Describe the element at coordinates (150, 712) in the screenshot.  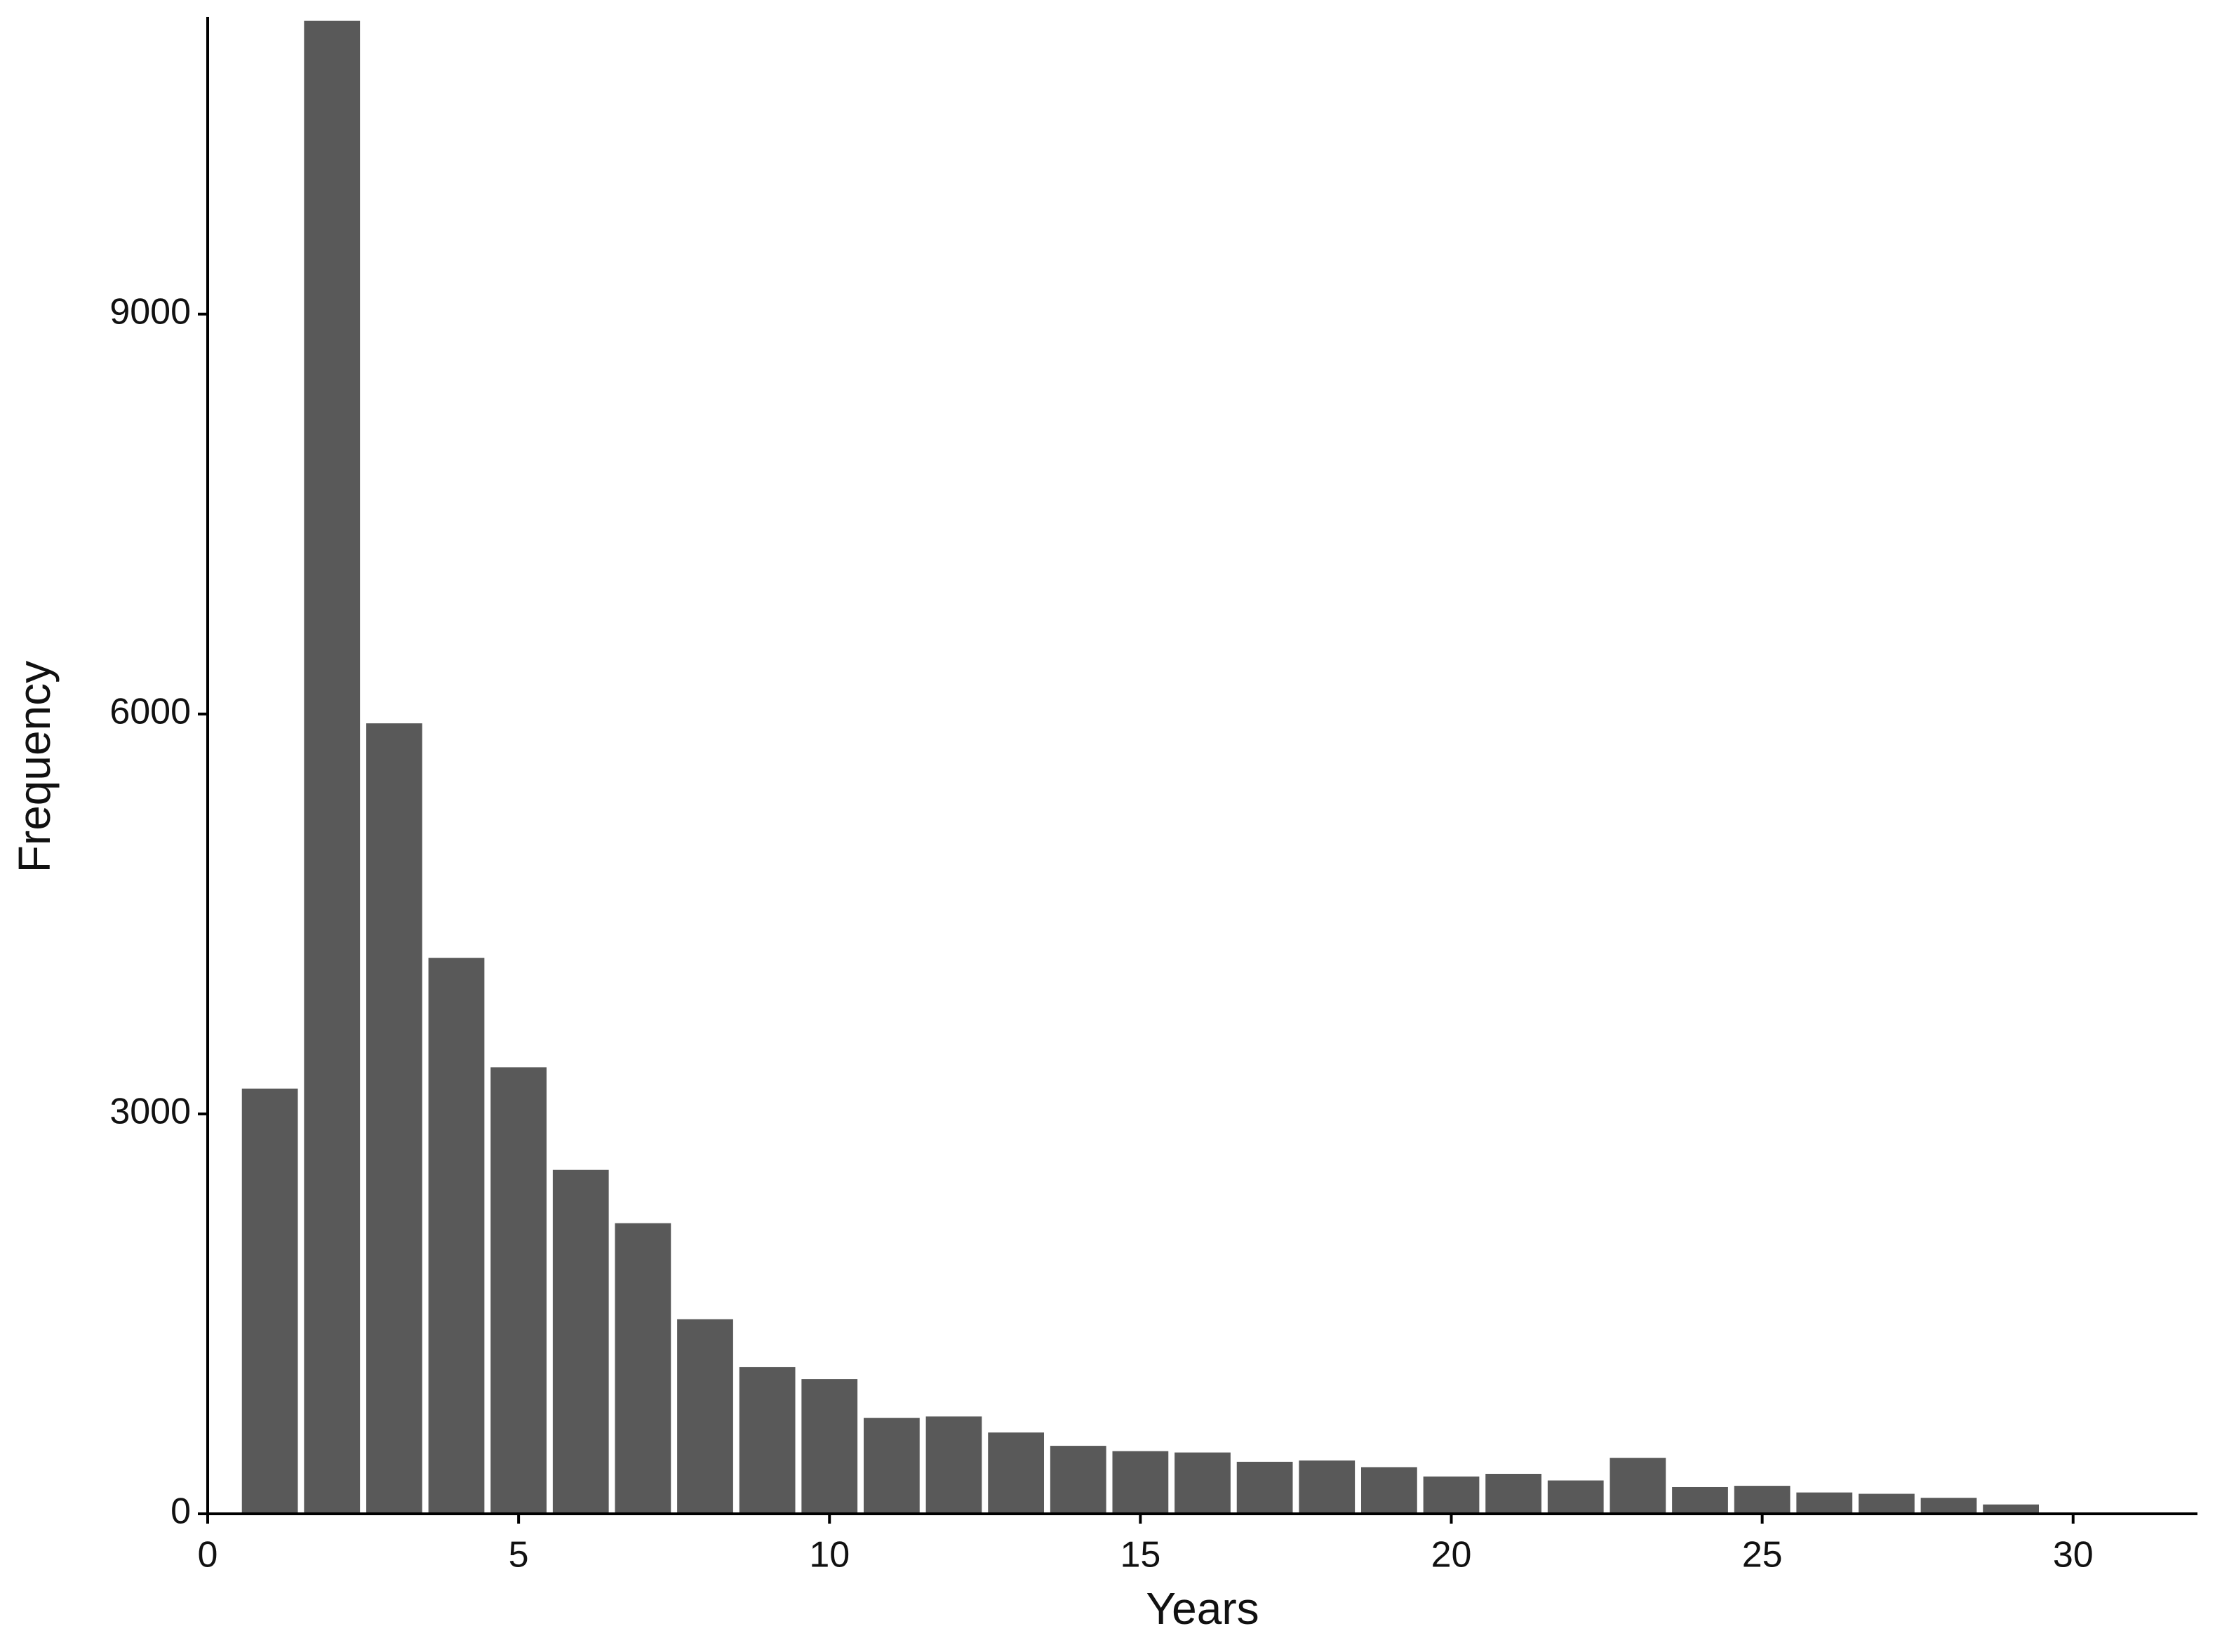
I see `y-tick-label: 6000` at that location.